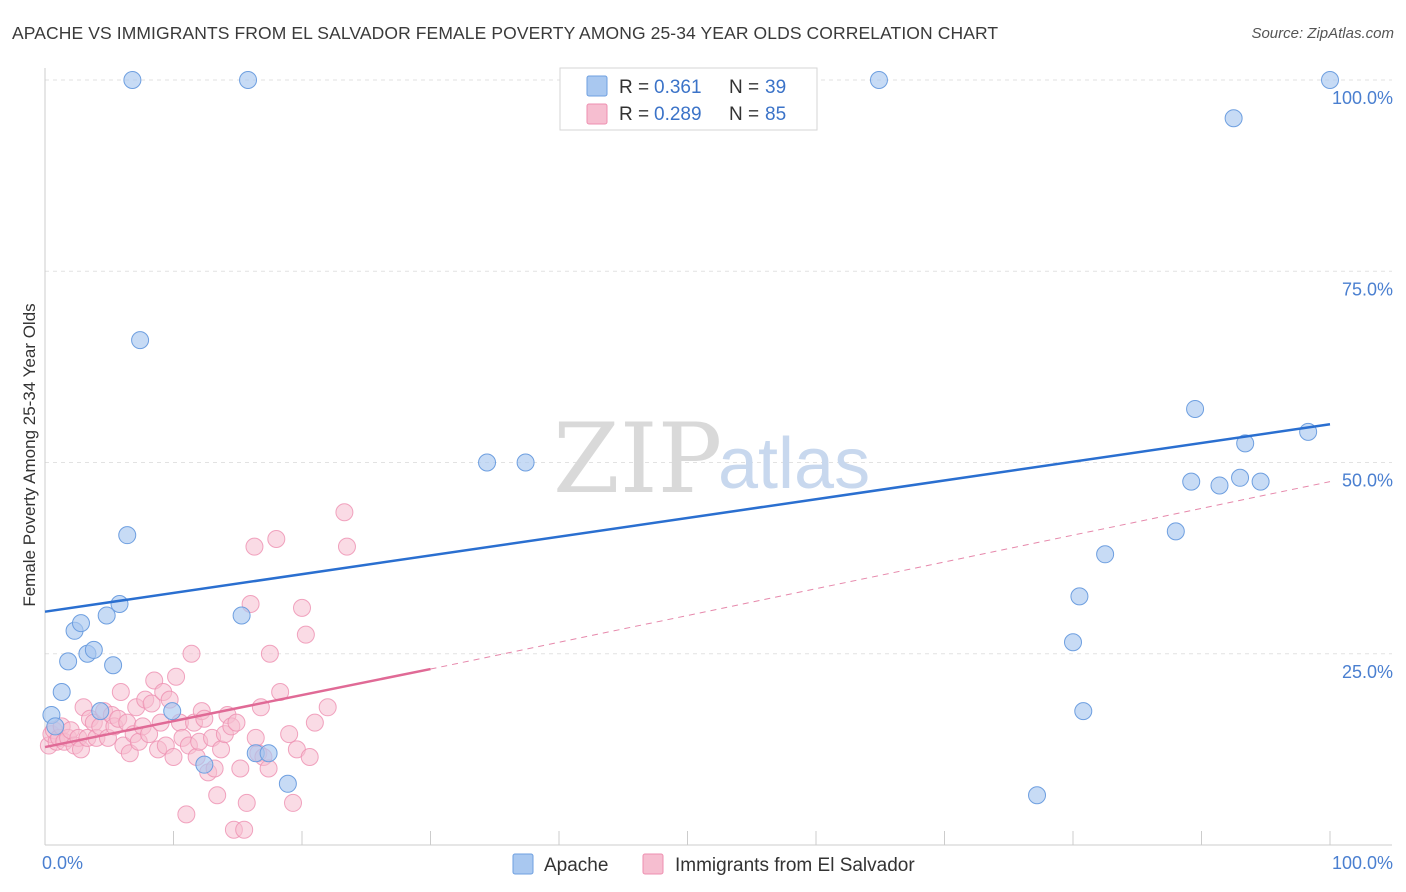 The width and height of the screenshot is (1406, 892). I want to click on legend-salv-n-value: 85, so click(775, 114).